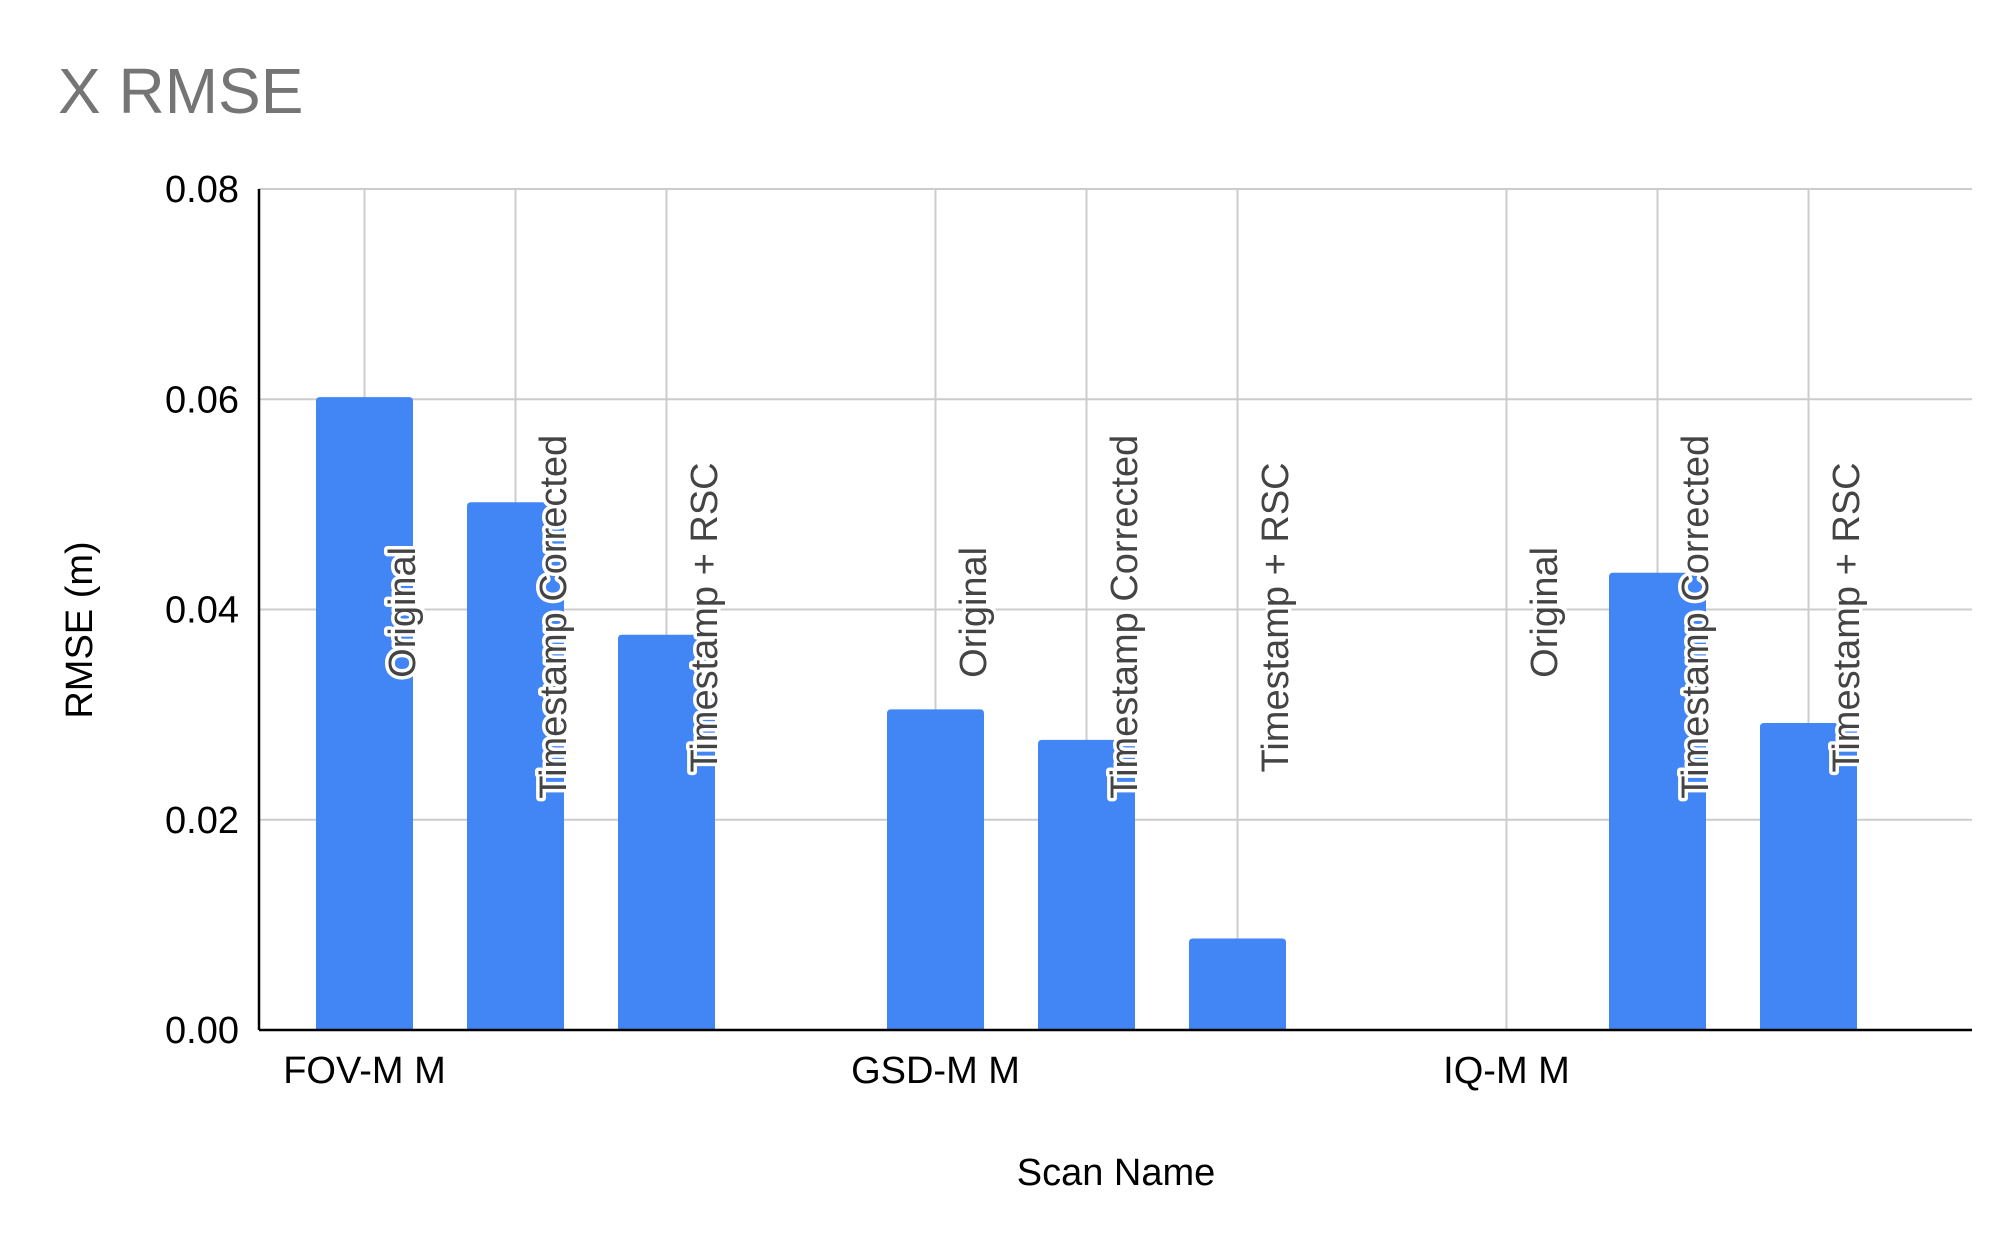 Image resolution: width=2000 pixels, height=1238 pixels. I want to click on y-tick-label: 0.04, so click(202, 611).